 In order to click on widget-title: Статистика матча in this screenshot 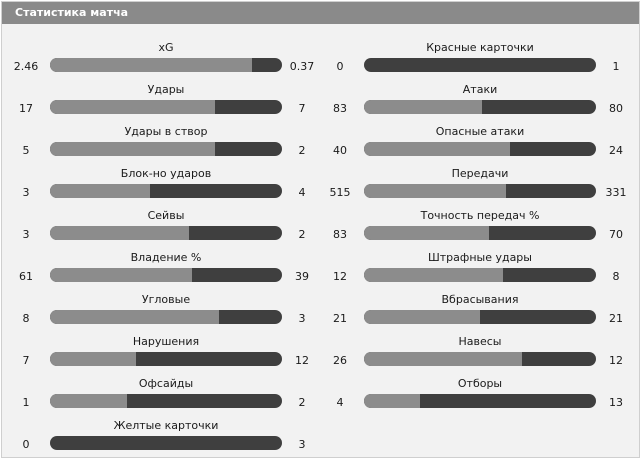, I will do `click(72, 12)`.